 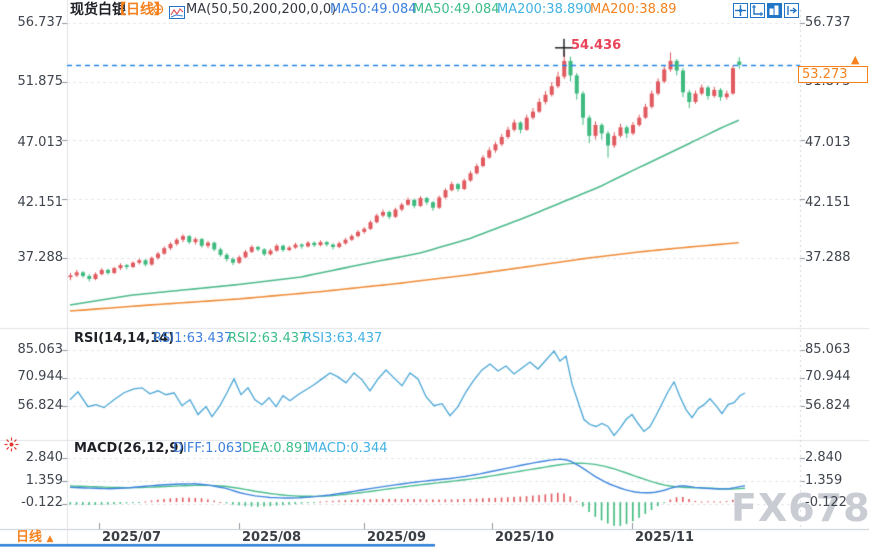 I want to click on rsi-ytick-right-2: 56.824, so click(x=828, y=405).